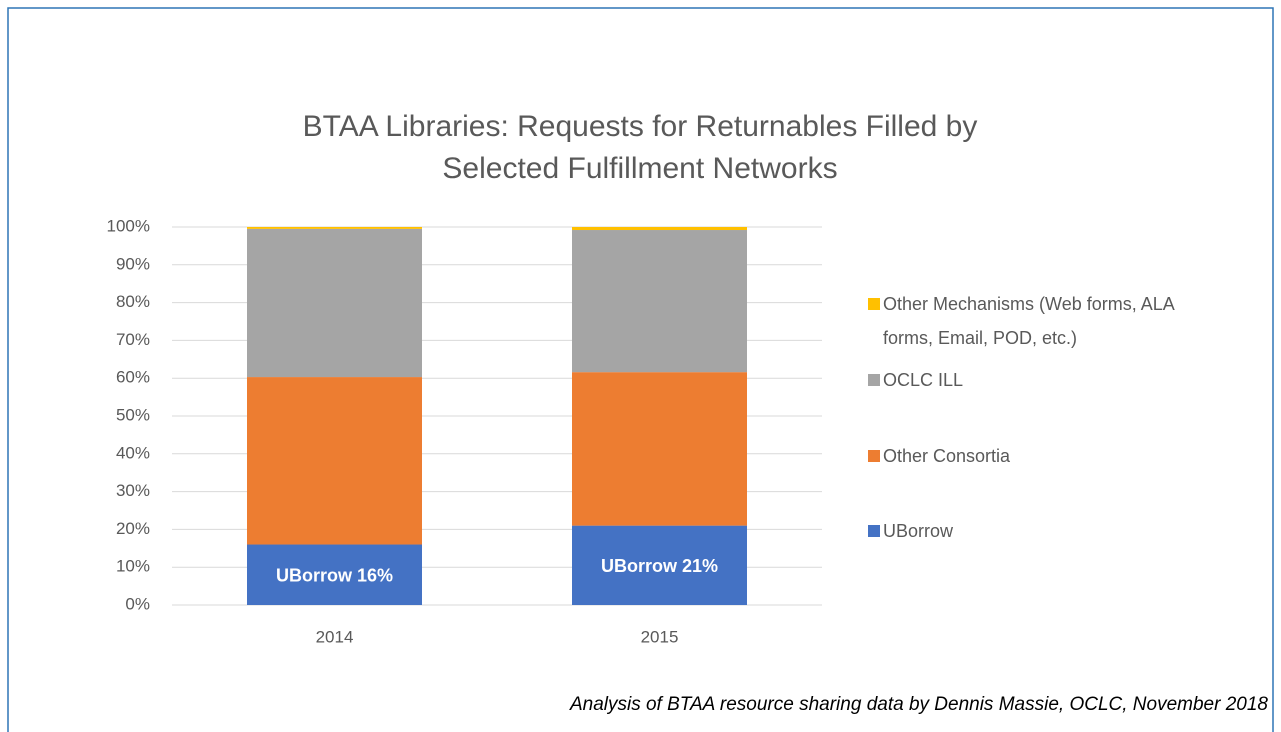 The height and width of the screenshot is (732, 1281). What do you see at coordinates (137, 603) in the screenshot?
I see `y-tick-label: 0%` at bounding box center [137, 603].